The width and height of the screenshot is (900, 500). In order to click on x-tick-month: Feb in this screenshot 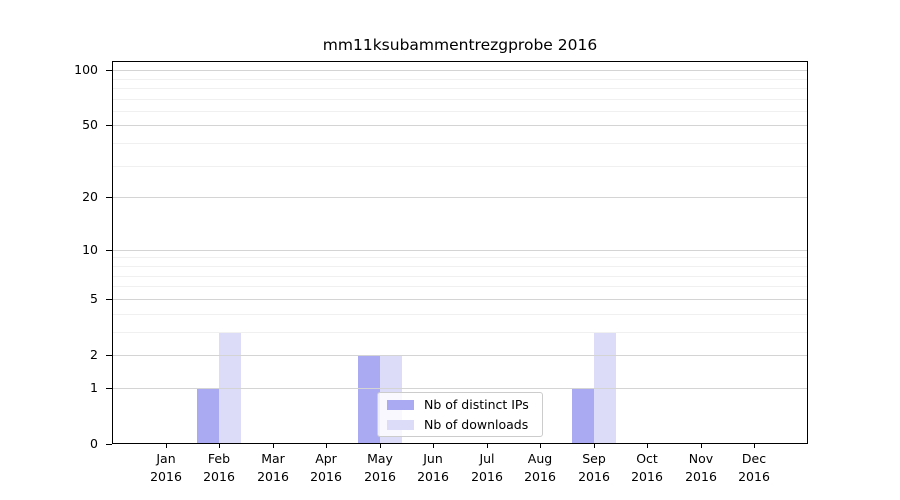, I will do `click(219, 458)`.